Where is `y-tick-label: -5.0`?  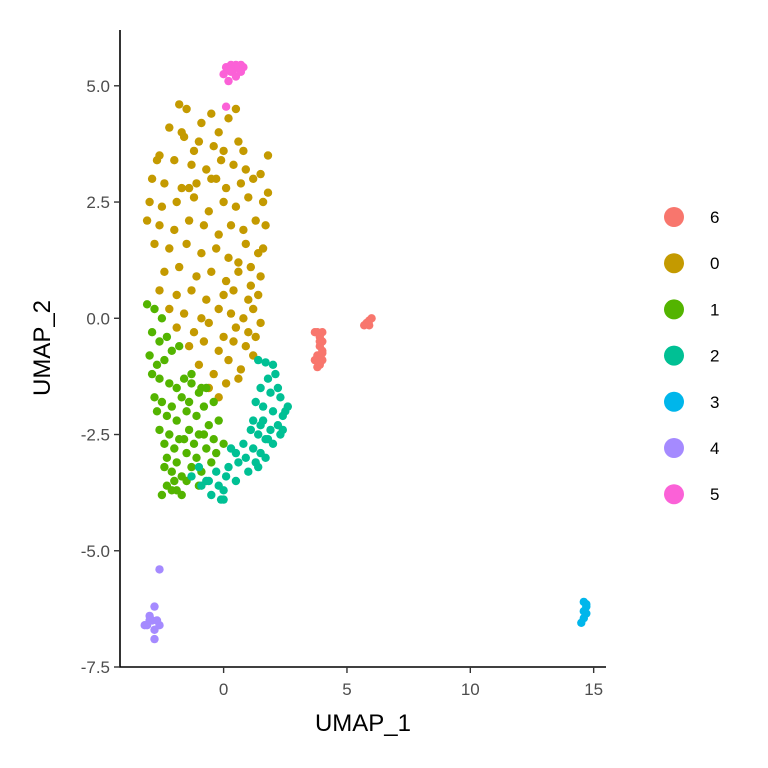
y-tick-label: -5.0 is located at coordinates (95, 551).